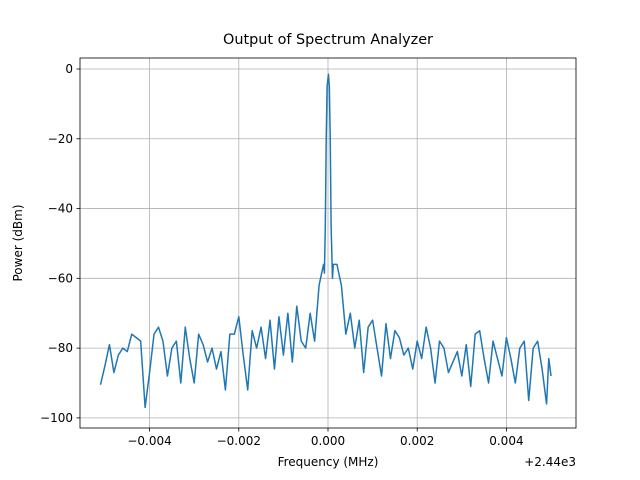 The image size is (640, 480). What do you see at coordinates (328, 441) in the screenshot?
I see `x-tick-label: 0.000` at bounding box center [328, 441].